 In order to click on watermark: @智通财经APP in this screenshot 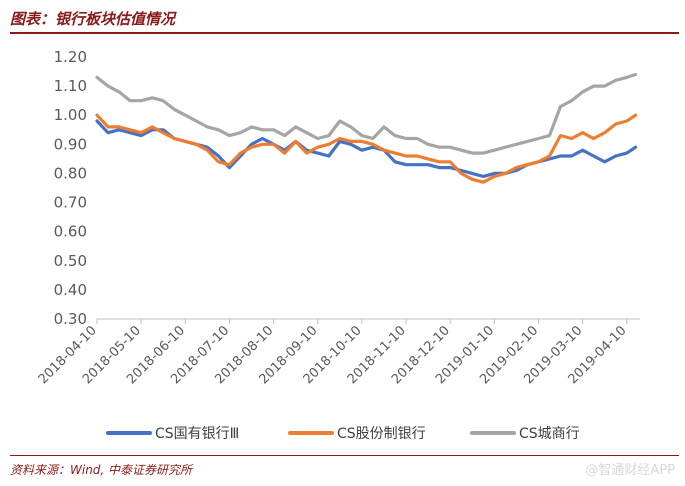, I will do `click(630, 470)`.